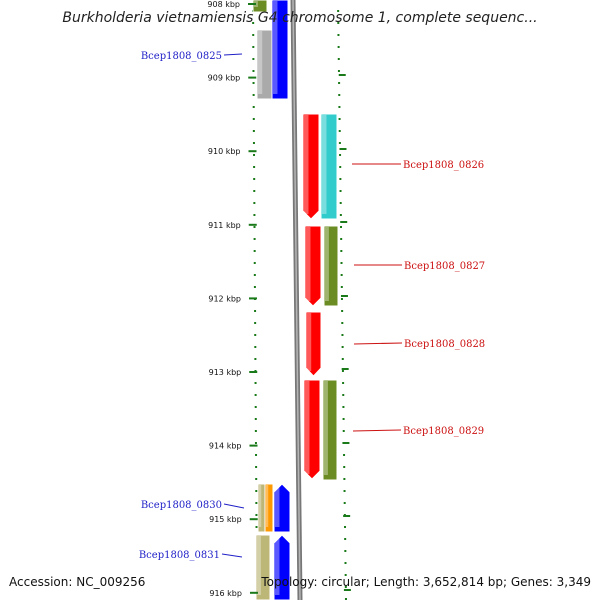  Describe the element at coordinates (225, 519) in the screenshot. I see `scale-tick-label: 915 kbp` at that location.